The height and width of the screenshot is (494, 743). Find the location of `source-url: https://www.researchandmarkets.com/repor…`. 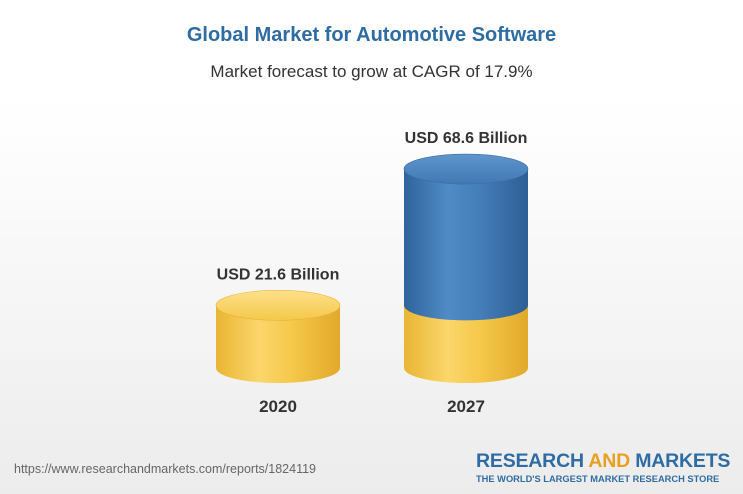

source-url: https://www.researchandmarkets.com/repor… is located at coordinates (165, 469).